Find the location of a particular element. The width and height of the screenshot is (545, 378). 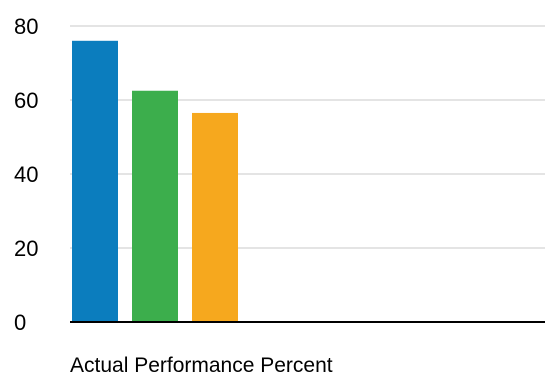

x-axis-label: Actual Performance Percent is located at coordinates (201, 365).